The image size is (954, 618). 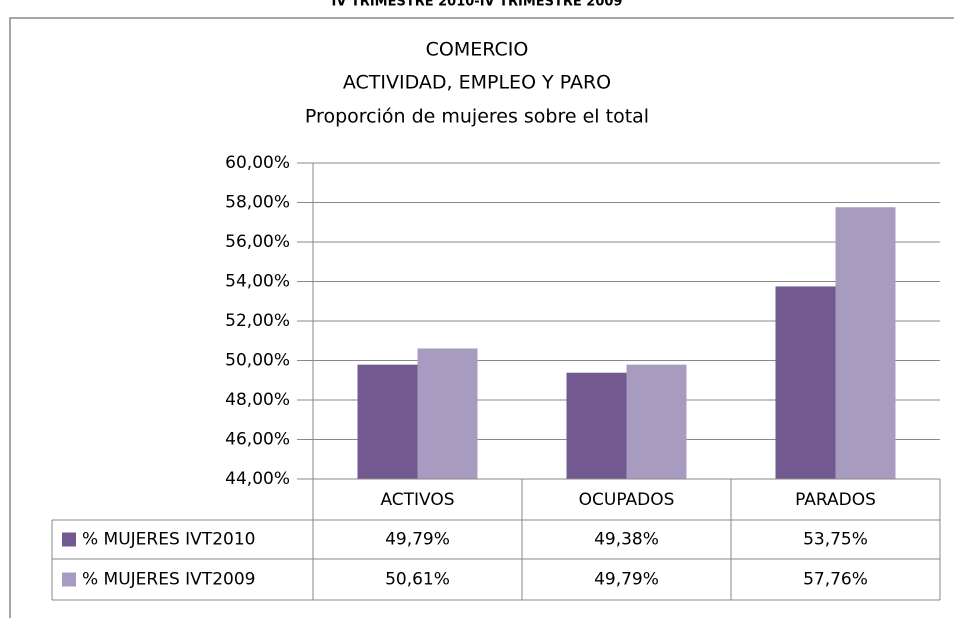 What do you see at coordinates (835, 500) in the screenshot?
I see `x-tick-label: PARADOS` at bounding box center [835, 500].